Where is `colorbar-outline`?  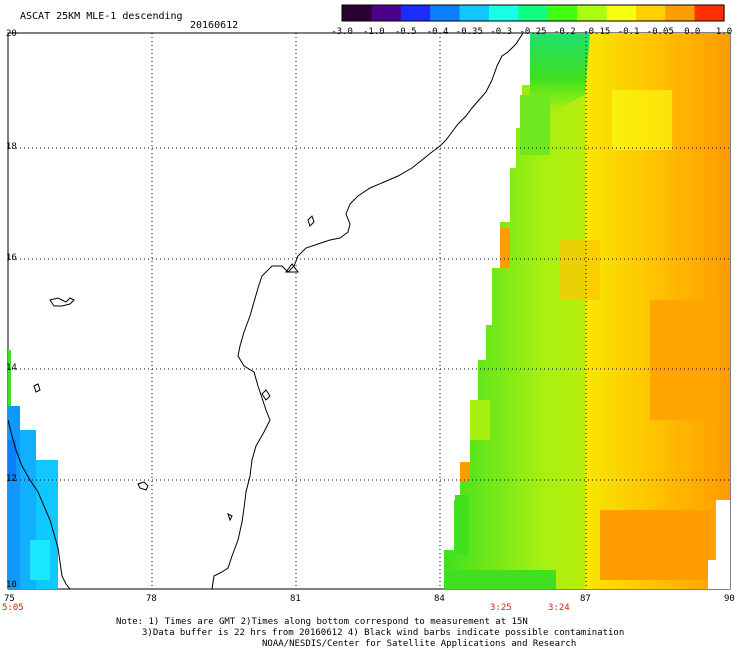
colorbar-outline is located at coordinates (533, 13).